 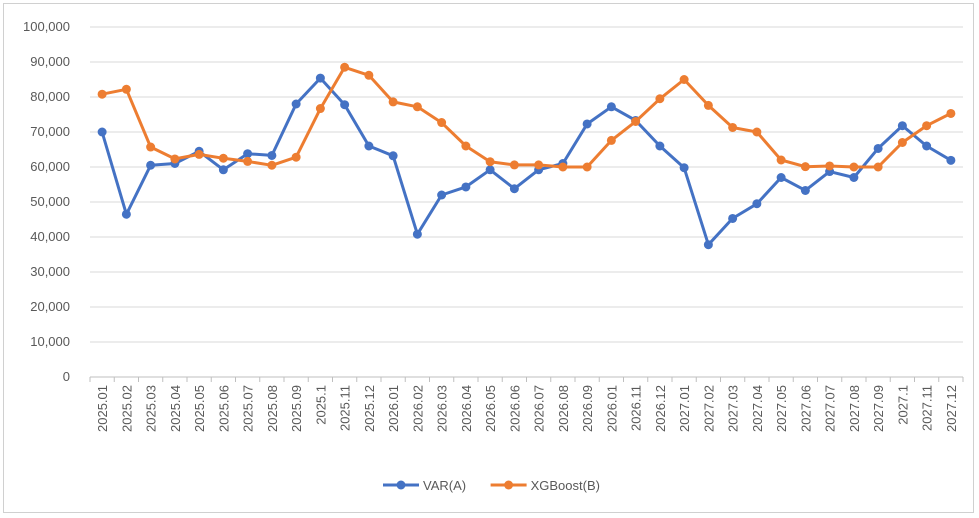 I want to click on x-tick-label: 2026.04, so click(x=466, y=408).